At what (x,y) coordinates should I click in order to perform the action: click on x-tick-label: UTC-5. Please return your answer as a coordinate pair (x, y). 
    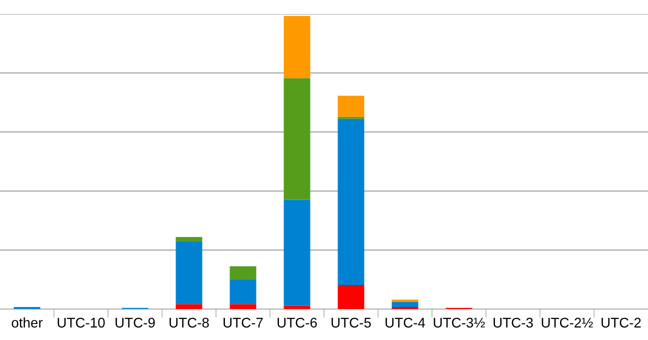
    Looking at the image, I should click on (351, 323).